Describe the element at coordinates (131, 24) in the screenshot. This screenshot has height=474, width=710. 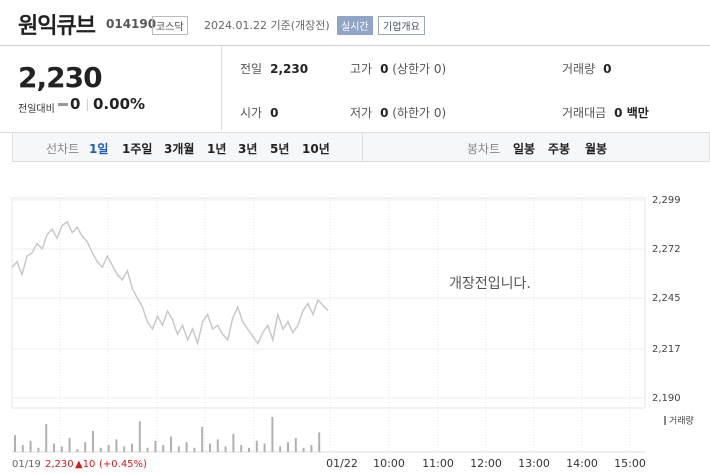
I see `stock-code: 014190` at that location.